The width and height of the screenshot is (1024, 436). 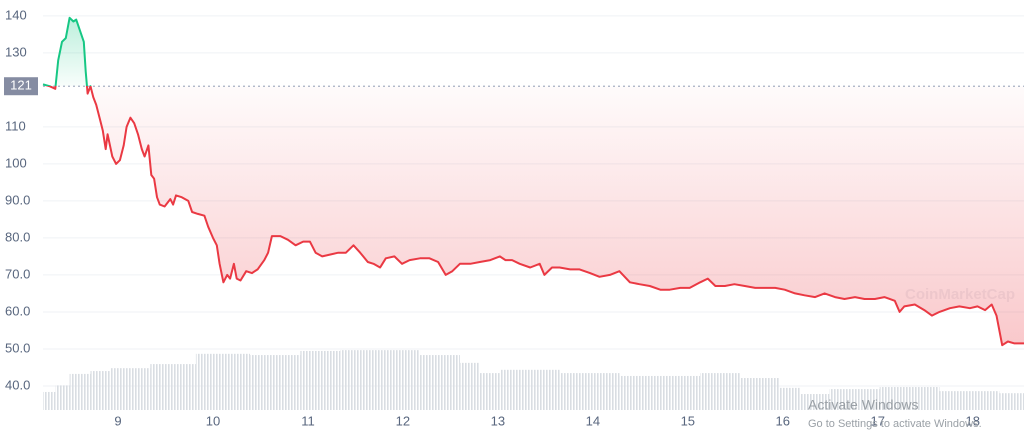 I want to click on y-tick-label: 90.0, so click(x=17, y=199).